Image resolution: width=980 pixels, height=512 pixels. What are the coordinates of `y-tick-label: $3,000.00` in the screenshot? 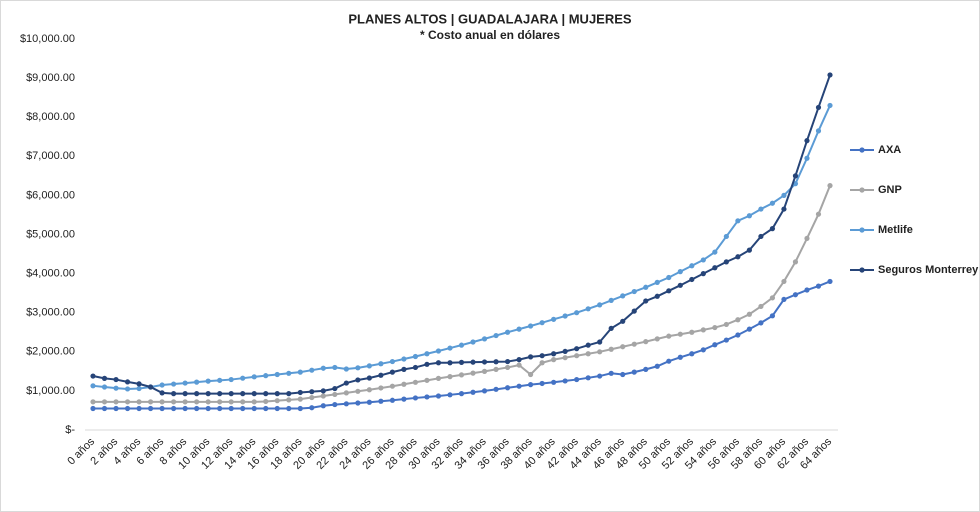 It's located at (50, 313).